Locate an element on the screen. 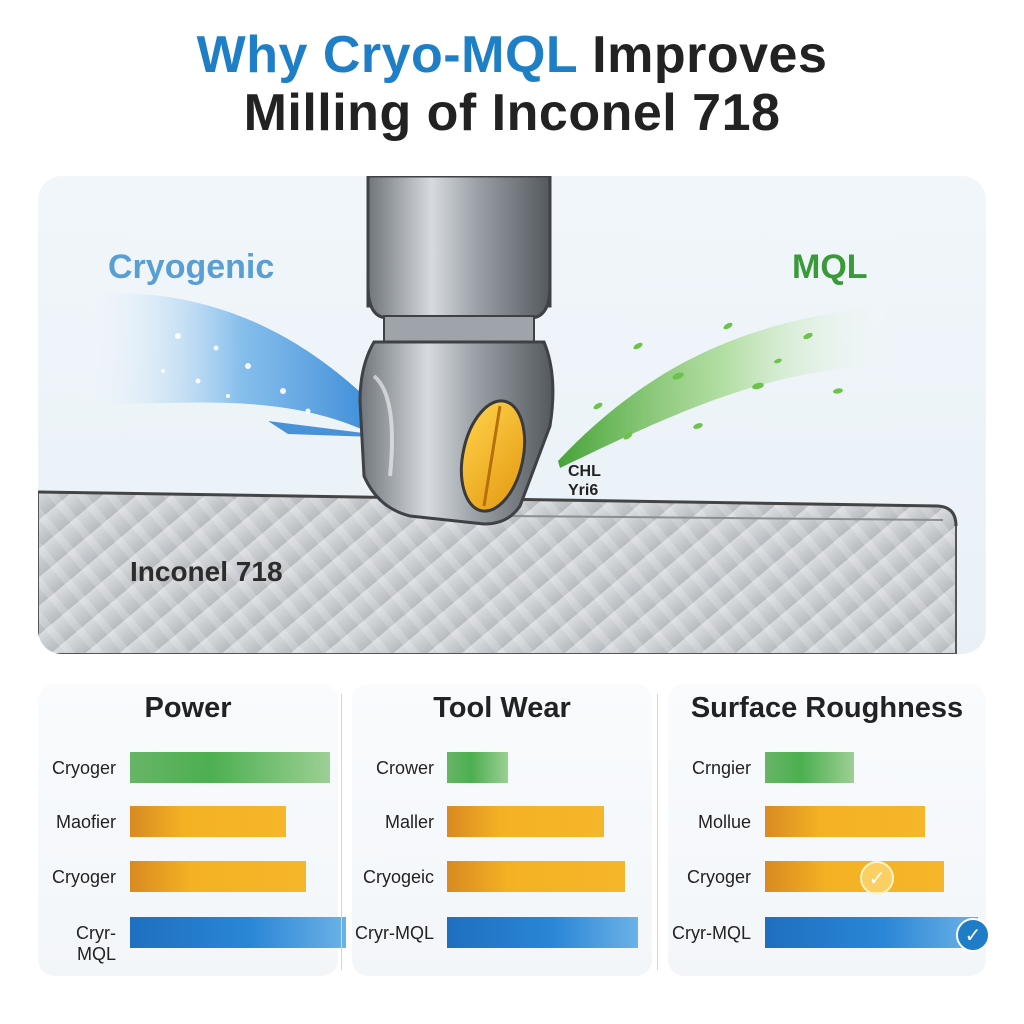 The image size is (1024, 1024). bar-label: Cryogeic is located at coordinates (398, 877).